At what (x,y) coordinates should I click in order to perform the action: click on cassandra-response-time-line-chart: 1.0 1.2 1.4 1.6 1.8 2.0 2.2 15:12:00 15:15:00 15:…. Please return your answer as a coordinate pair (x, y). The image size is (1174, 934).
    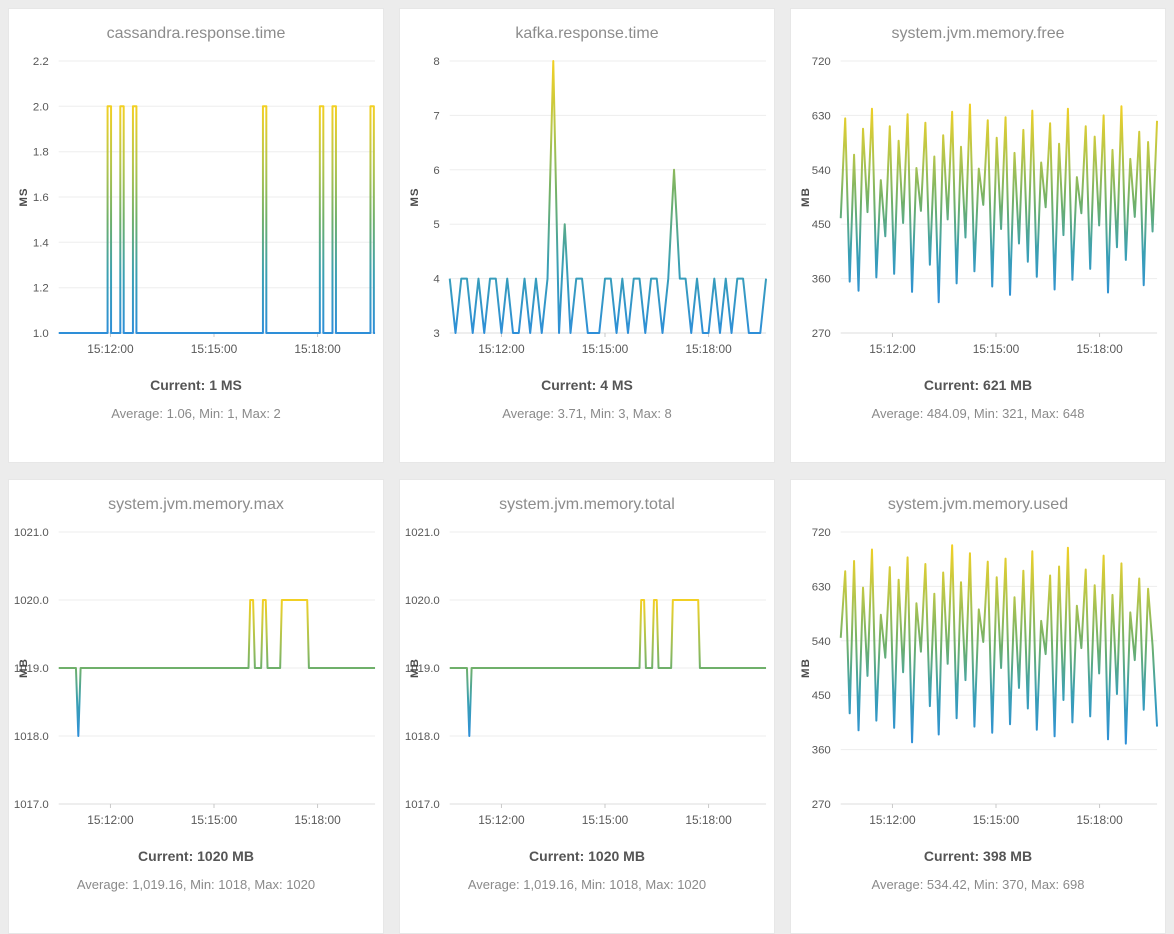
    Looking at the image, I should click on (196, 207).